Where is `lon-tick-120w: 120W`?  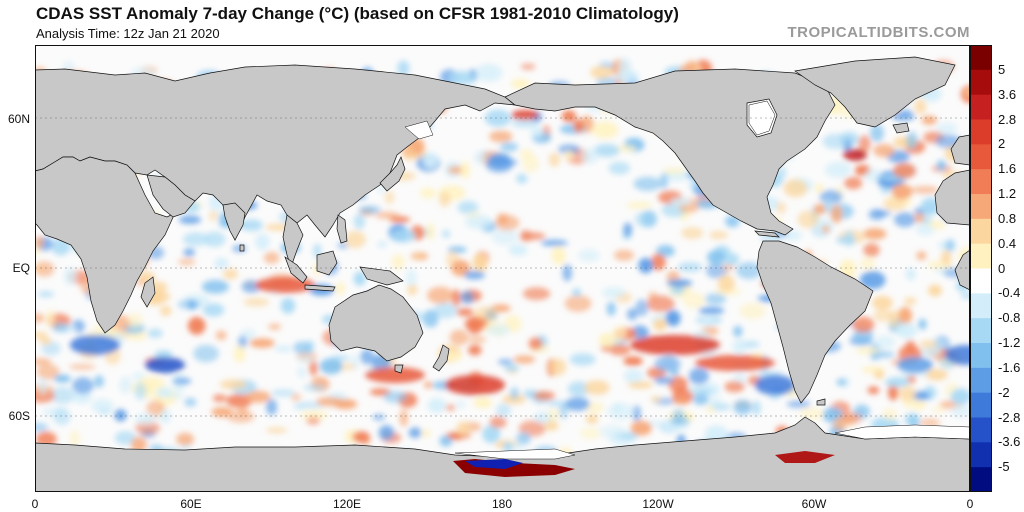
lon-tick-120w: 120W is located at coordinates (658, 504).